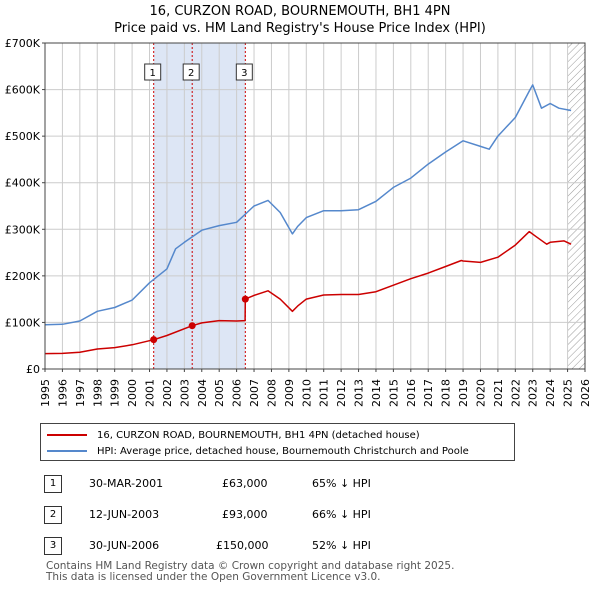 The image size is (600, 590). What do you see at coordinates (515, 393) in the screenshot?
I see `x-tick-label: 2022` at bounding box center [515, 393].